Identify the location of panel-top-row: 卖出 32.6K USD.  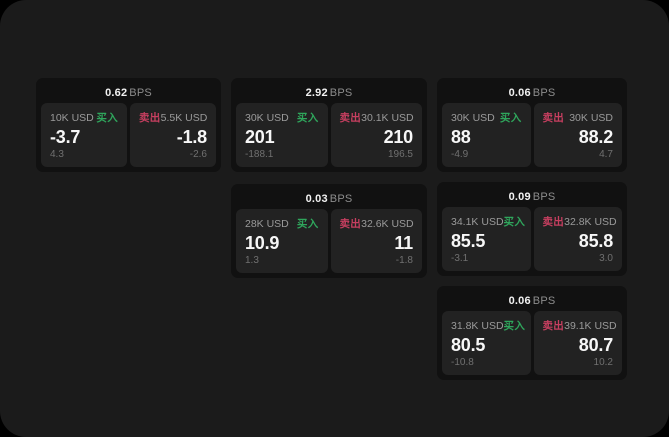
(376, 224).